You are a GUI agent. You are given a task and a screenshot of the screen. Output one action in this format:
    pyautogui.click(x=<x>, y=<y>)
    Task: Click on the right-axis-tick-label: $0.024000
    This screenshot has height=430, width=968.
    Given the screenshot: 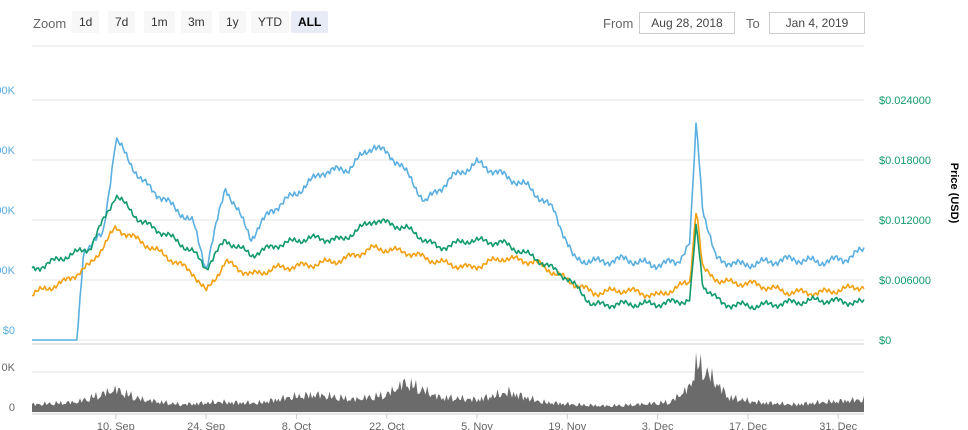 What is the action you would take?
    pyautogui.click(x=905, y=101)
    